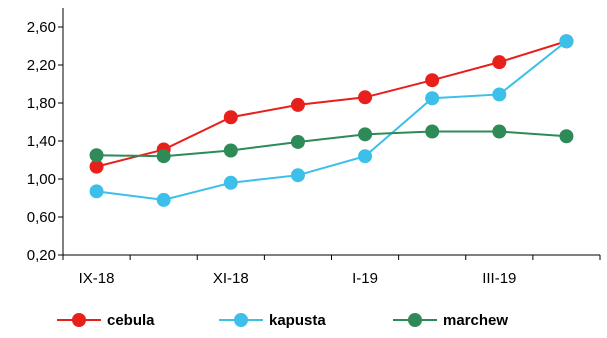  Describe the element at coordinates (41, 179) in the screenshot. I see `y-tick-label: 1,00` at that location.